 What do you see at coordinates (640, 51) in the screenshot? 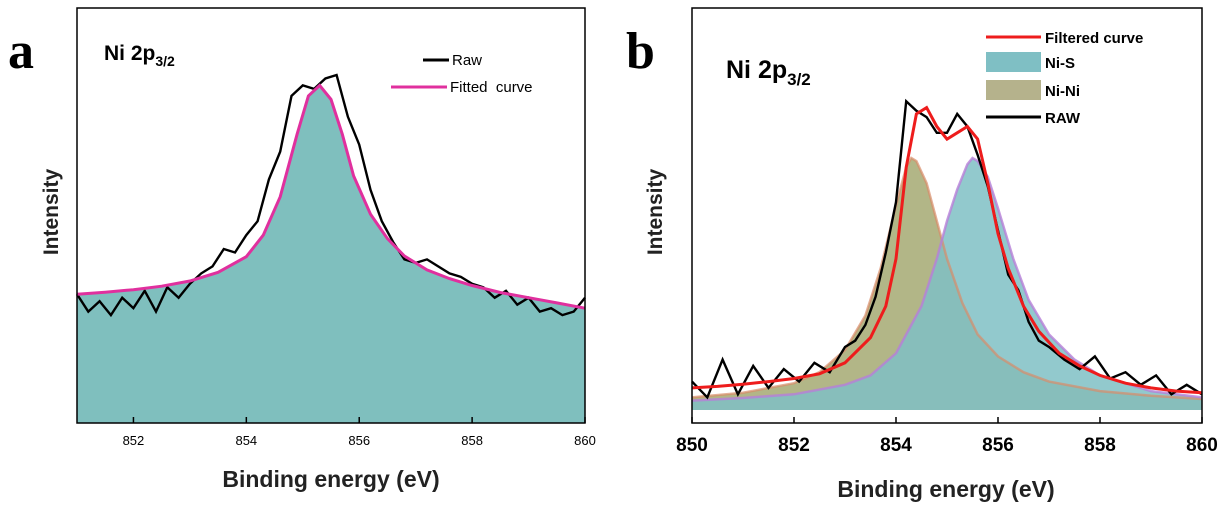
I see `panel-letter-b: b` at bounding box center [640, 51].